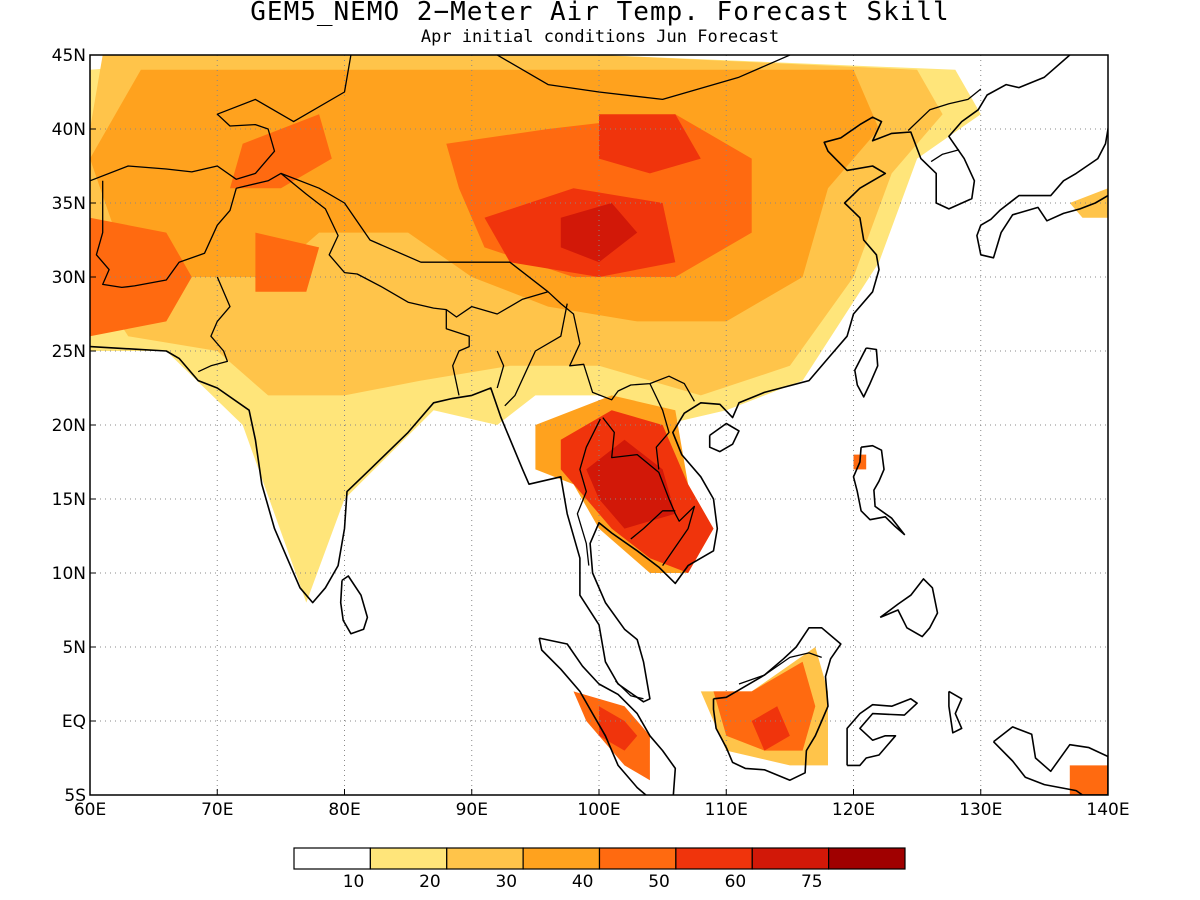 The width and height of the screenshot is (1200, 900). Describe the element at coordinates (812, 882) in the screenshot. I see `colorbar-label: 75` at that location.